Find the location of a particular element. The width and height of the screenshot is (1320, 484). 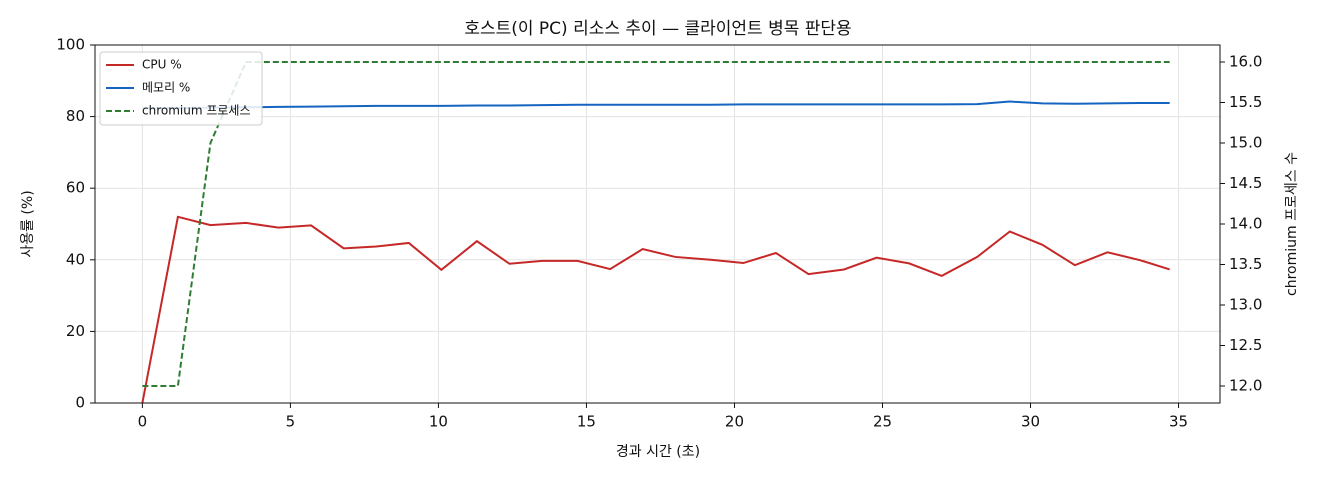

x-tick-label: 15 is located at coordinates (586, 422).